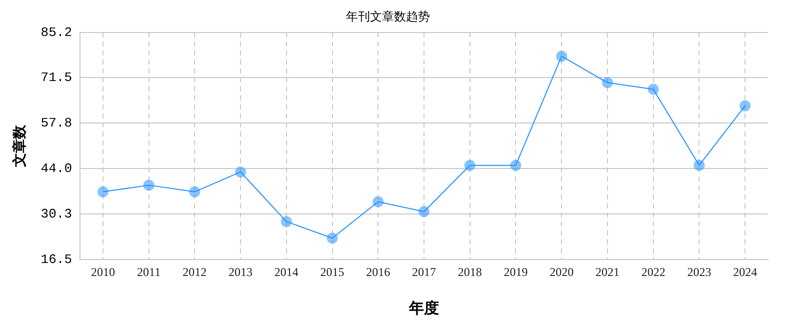  What do you see at coordinates (424, 271) in the screenshot?
I see `x-tick-label: 2017` at bounding box center [424, 271].